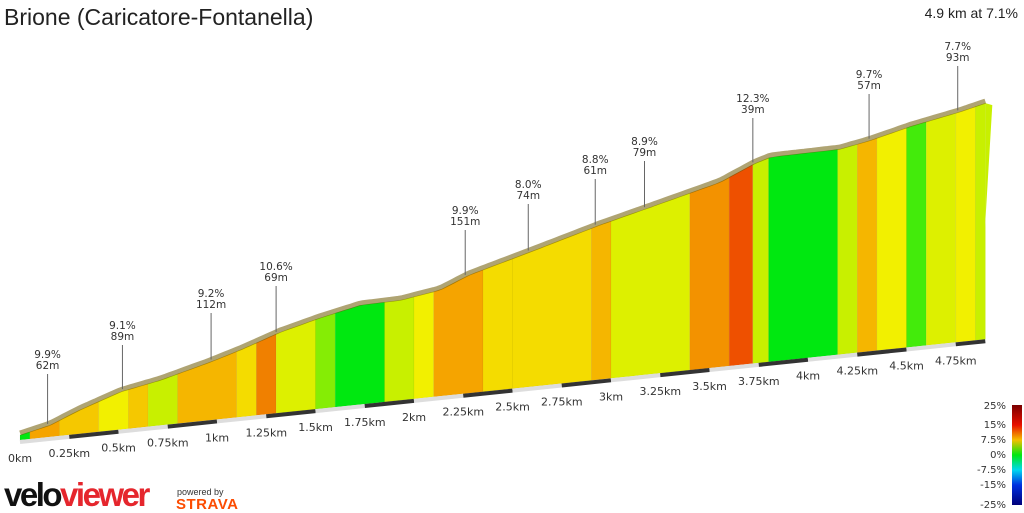 The image size is (1024, 513). Describe the element at coordinates (48, 366) in the screenshot. I see `annotation-length: 62m` at that location.